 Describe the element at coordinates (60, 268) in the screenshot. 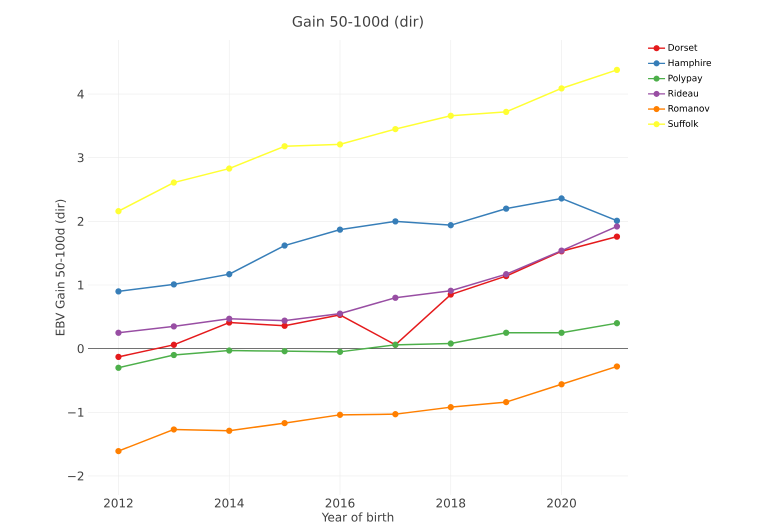

I see `y-axis-title: EBV Gain 50-100d (dir)` at that location.